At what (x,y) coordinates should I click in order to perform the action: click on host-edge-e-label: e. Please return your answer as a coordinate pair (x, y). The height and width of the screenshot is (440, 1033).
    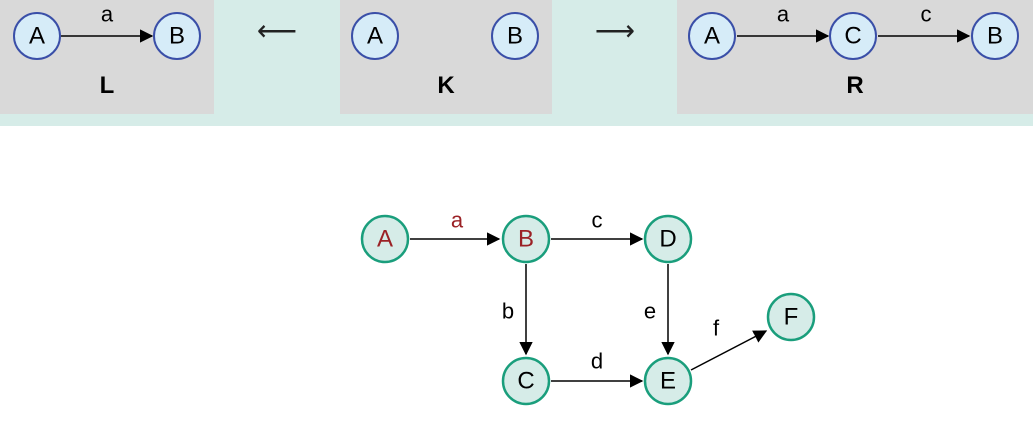
    Looking at the image, I should click on (650, 311).